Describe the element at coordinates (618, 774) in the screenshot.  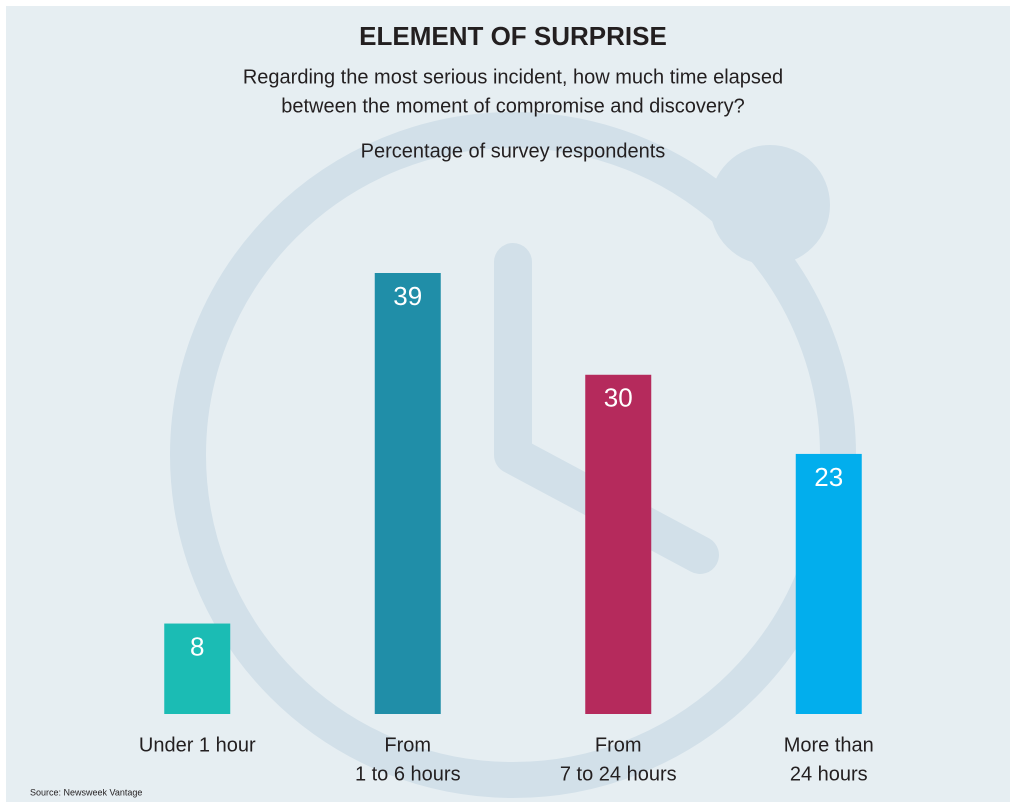
I see `x-tick-label: 7 to 24 hours` at that location.